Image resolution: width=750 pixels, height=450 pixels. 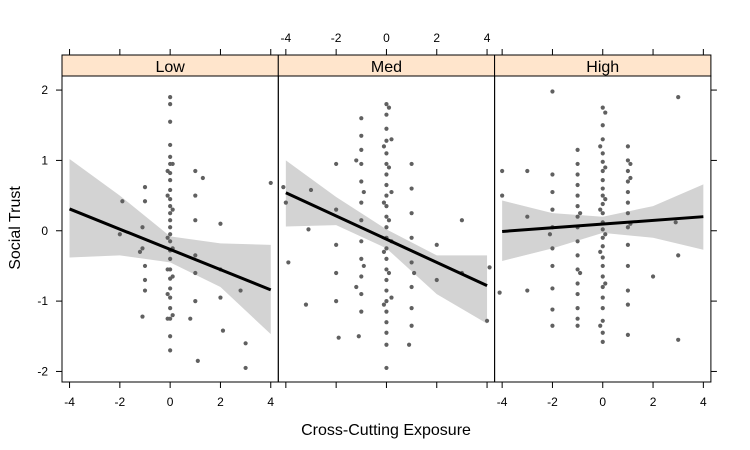 I want to click on y-tick-label: 2, so click(x=44, y=90).